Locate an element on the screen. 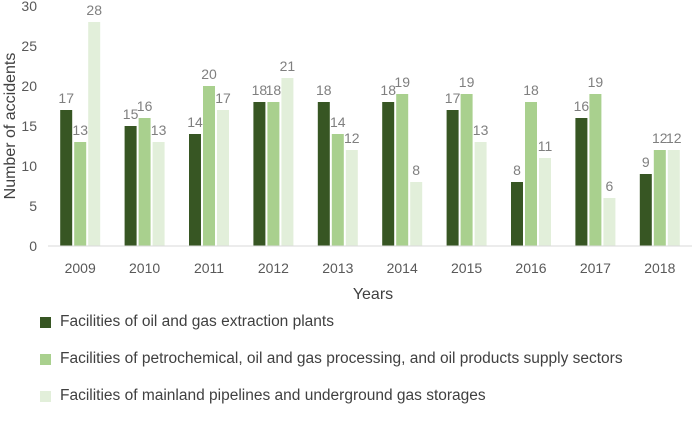  bar-series-1-2018 is located at coordinates (645, 210).